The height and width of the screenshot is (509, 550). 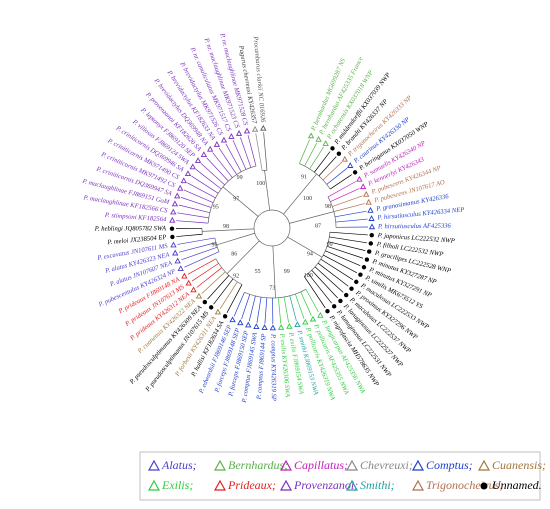 What do you see at coordinates (216, 207) in the screenshot?
I see `support-value: 95` at bounding box center [216, 207].